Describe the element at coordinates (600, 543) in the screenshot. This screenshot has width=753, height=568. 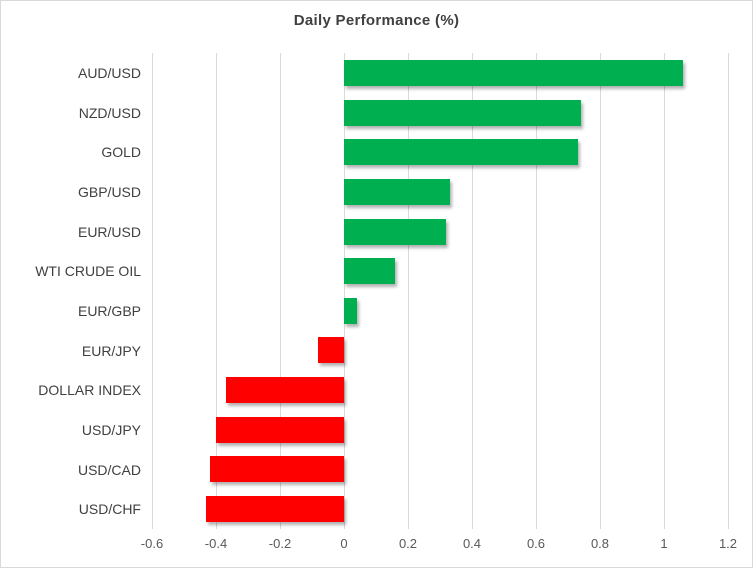
I see `x-tick-label-0p8: 0.8` at that location.